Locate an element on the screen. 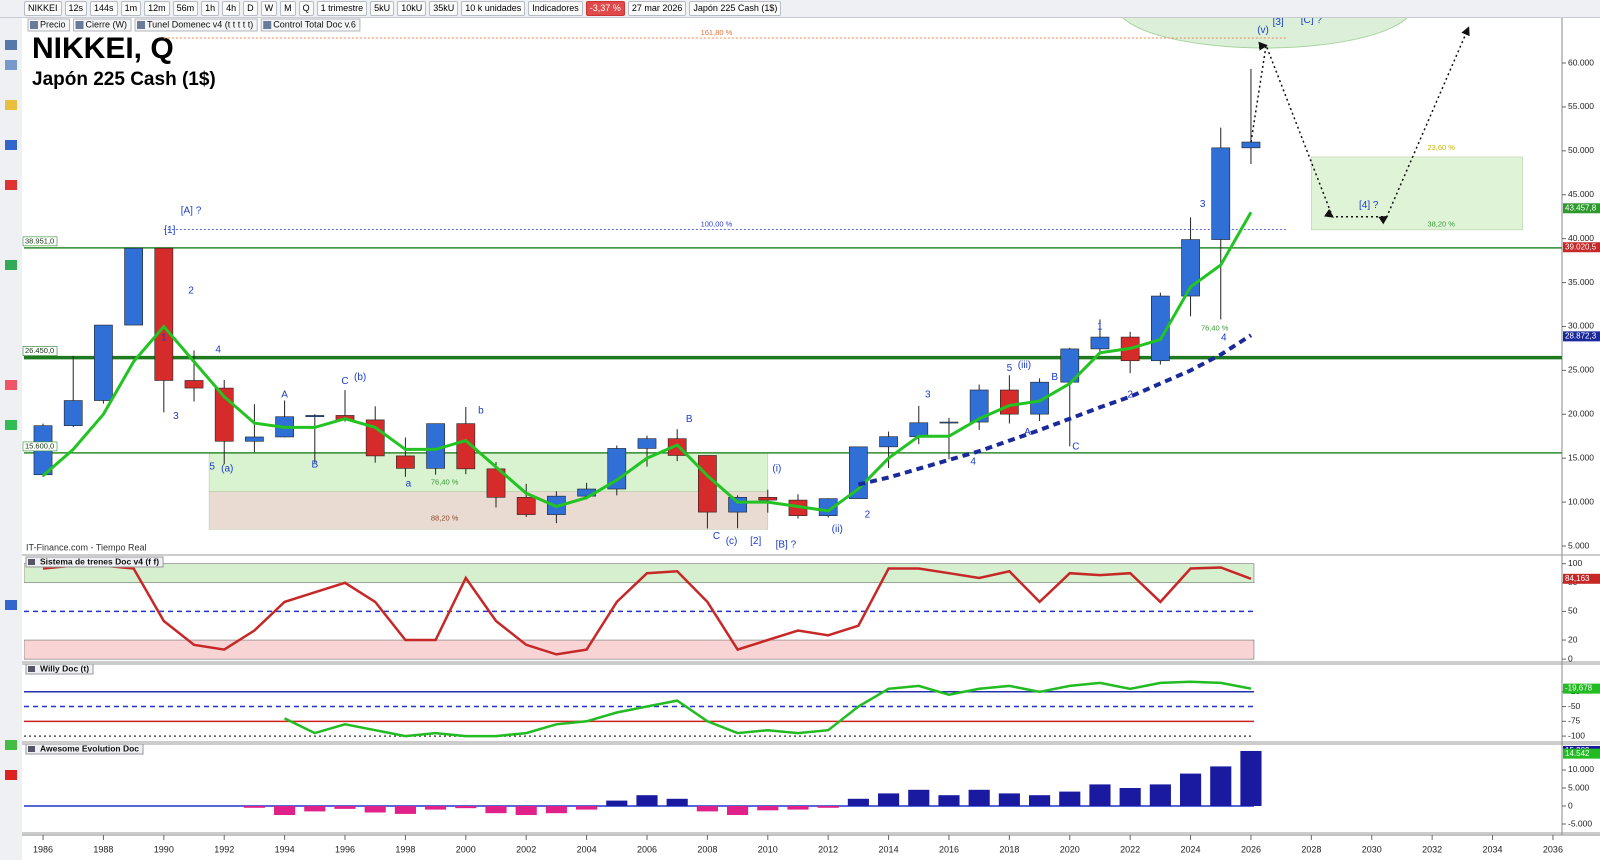  fib-label: 76,40 % is located at coordinates (445, 482).